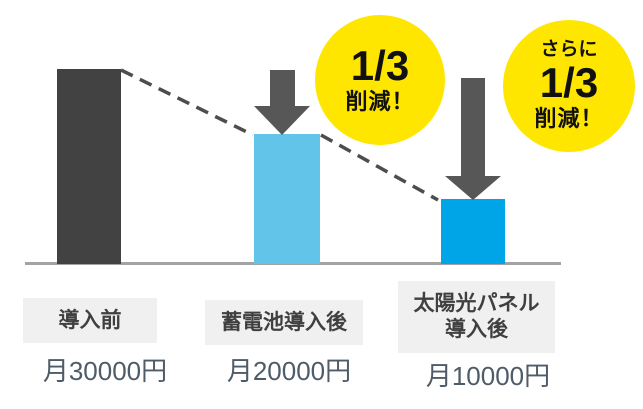 The image size is (643, 409). What do you see at coordinates (488, 376) in the screenshot?
I see `price-label-solar: 月10000円` at bounding box center [488, 376].